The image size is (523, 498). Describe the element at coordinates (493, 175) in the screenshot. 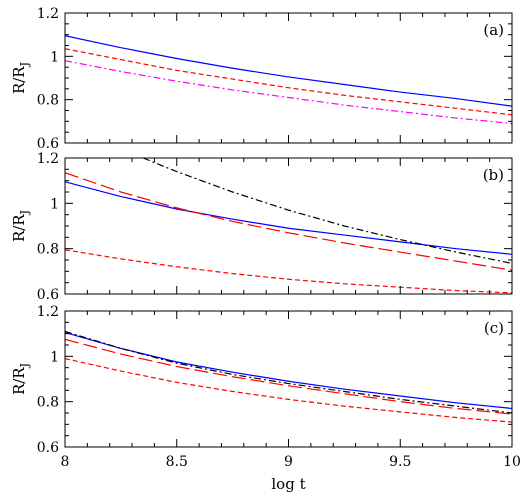

I see `panel-label: (b)` at that location.